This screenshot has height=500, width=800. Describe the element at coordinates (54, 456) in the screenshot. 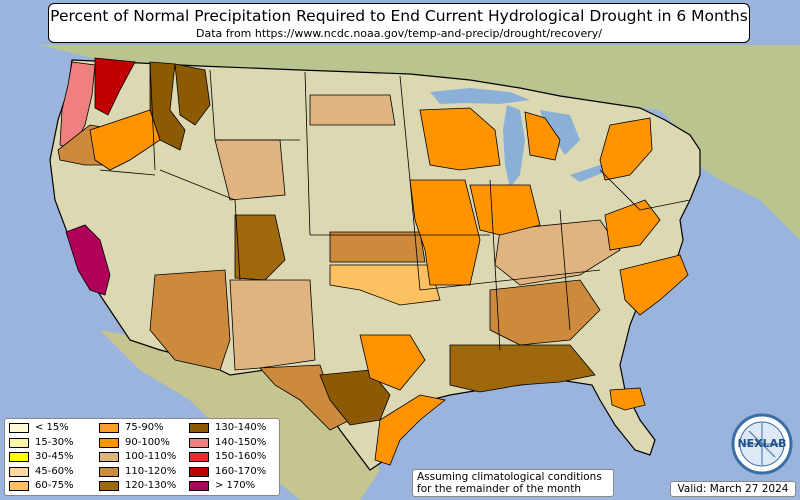

I see `legend-label: 30-45%` at that location.